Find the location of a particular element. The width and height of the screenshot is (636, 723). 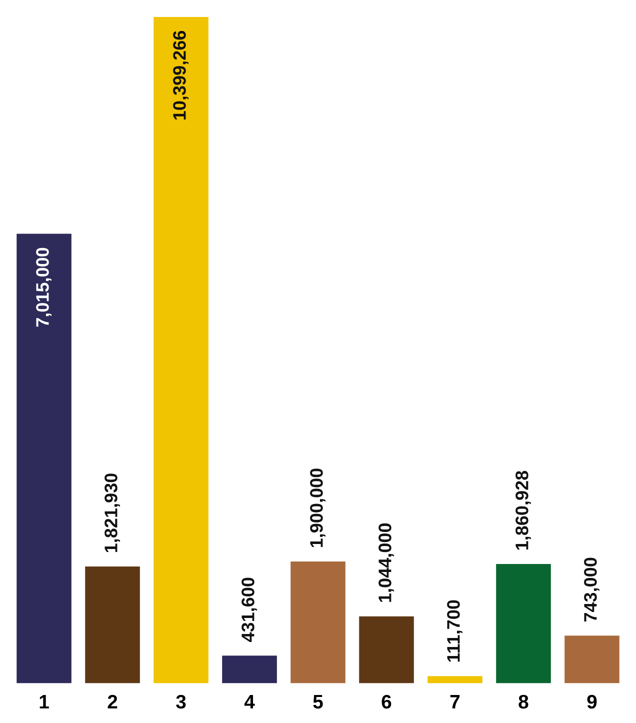

data-label: 10,399,266 is located at coordinates (180, 75).